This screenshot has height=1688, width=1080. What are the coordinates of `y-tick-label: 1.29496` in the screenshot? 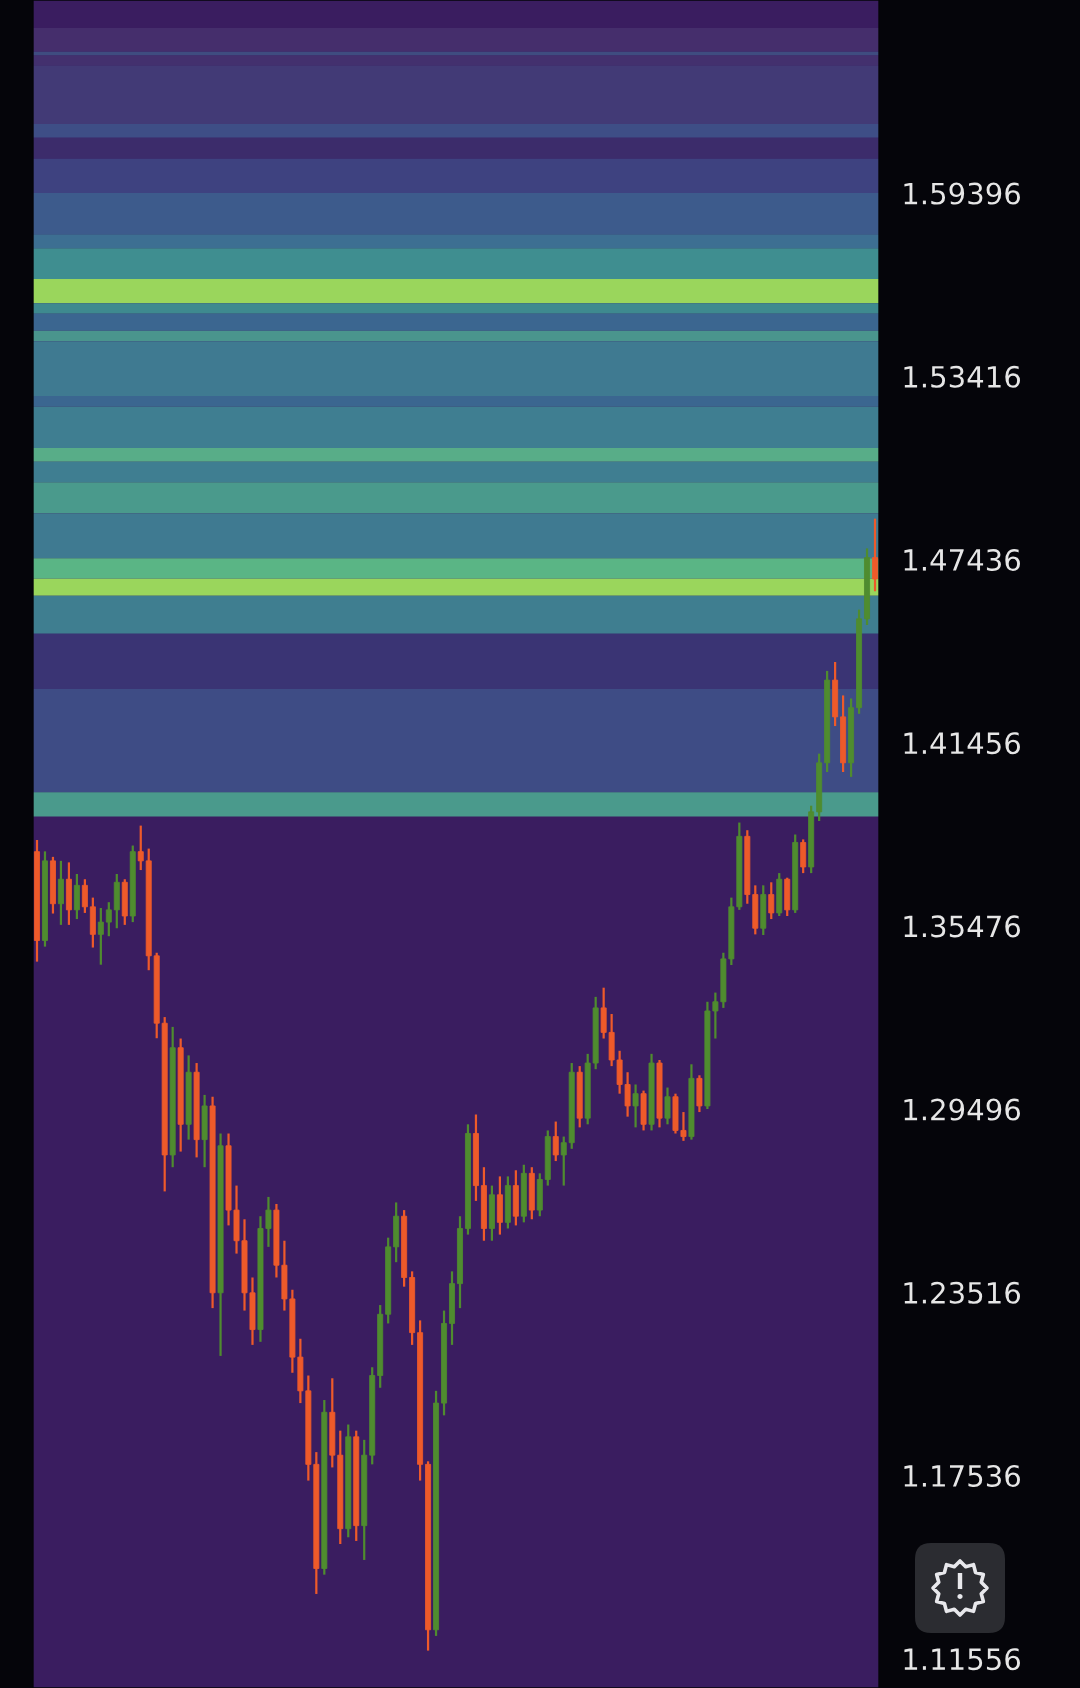 It's located at (962, 1109).